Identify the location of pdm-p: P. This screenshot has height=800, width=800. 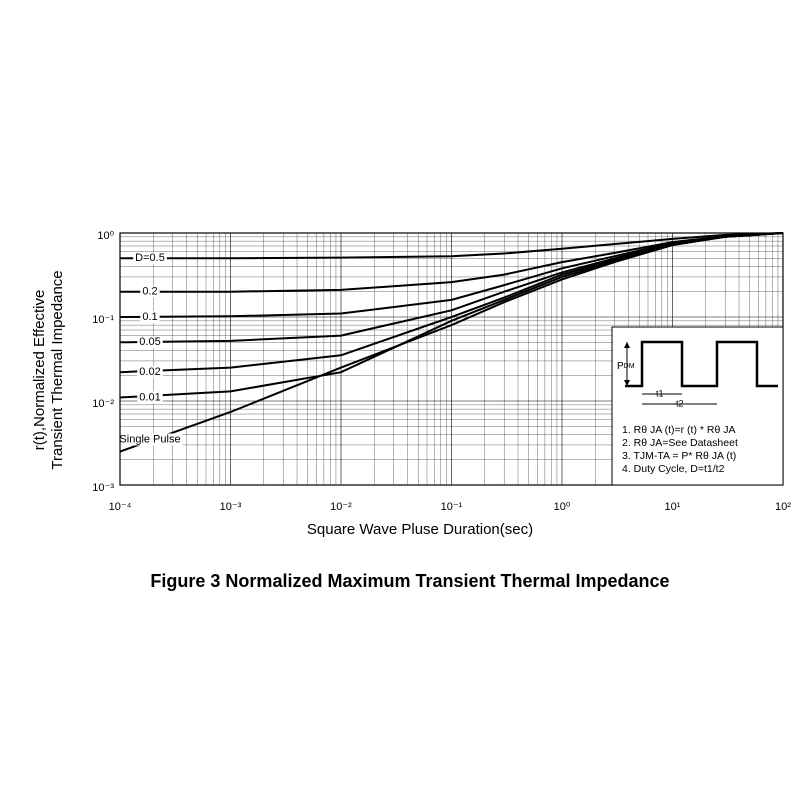
(620, 366).